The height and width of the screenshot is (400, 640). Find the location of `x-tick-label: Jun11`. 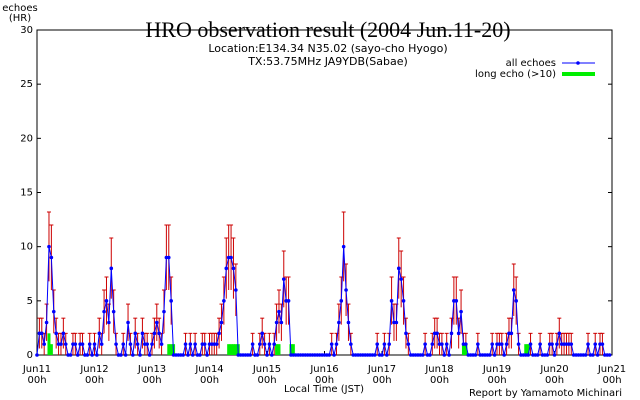

x-tick-label: Jun11 is located at coordinates (36, 369).